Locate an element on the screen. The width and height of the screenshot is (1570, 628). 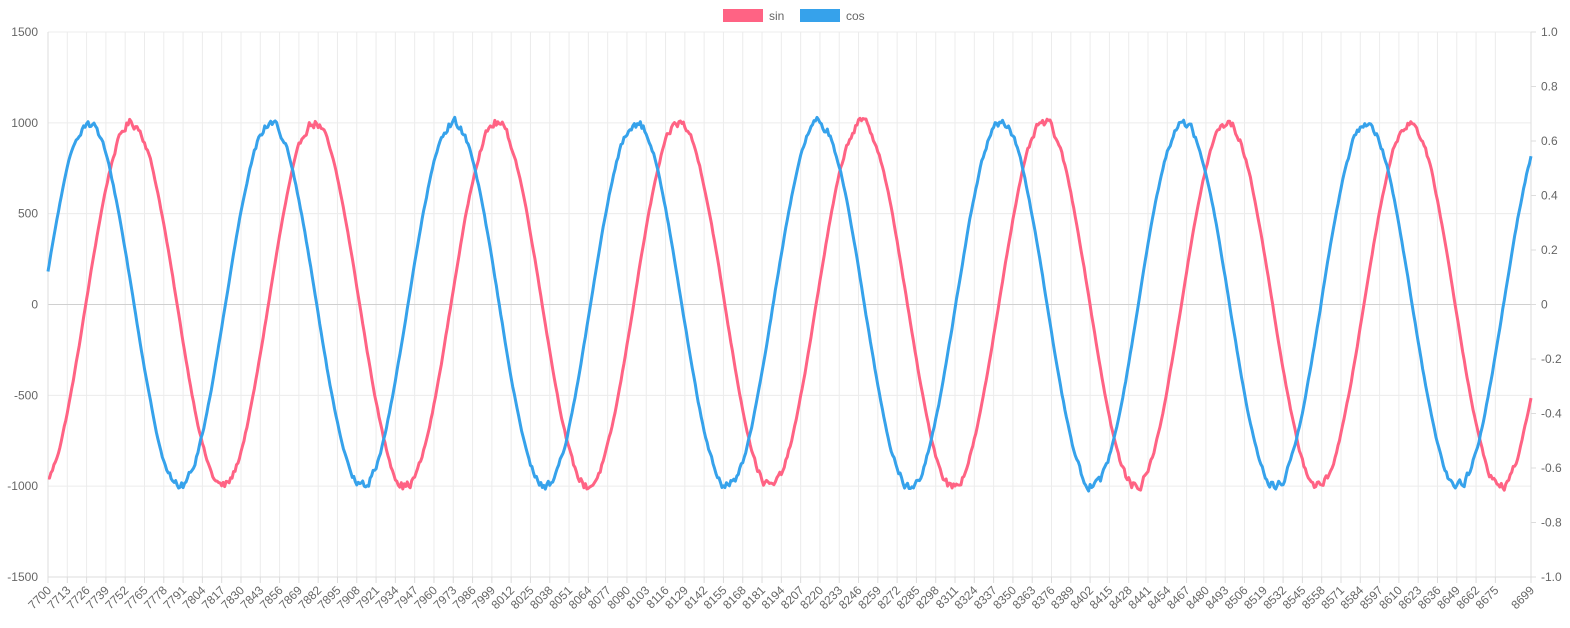
y-left-tick-label: -1000 is located at coordinates (22, 486).